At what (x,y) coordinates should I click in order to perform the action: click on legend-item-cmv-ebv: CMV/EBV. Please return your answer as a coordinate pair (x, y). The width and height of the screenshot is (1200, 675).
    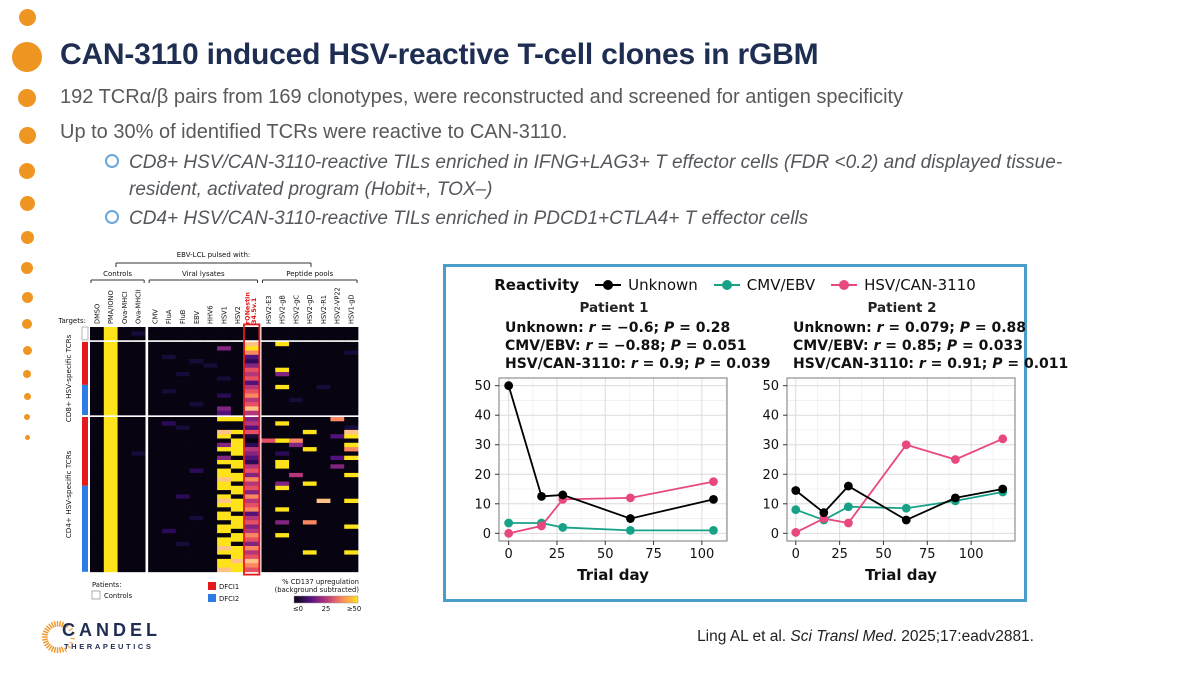
    Looking at the image, I should click on (763, 285).